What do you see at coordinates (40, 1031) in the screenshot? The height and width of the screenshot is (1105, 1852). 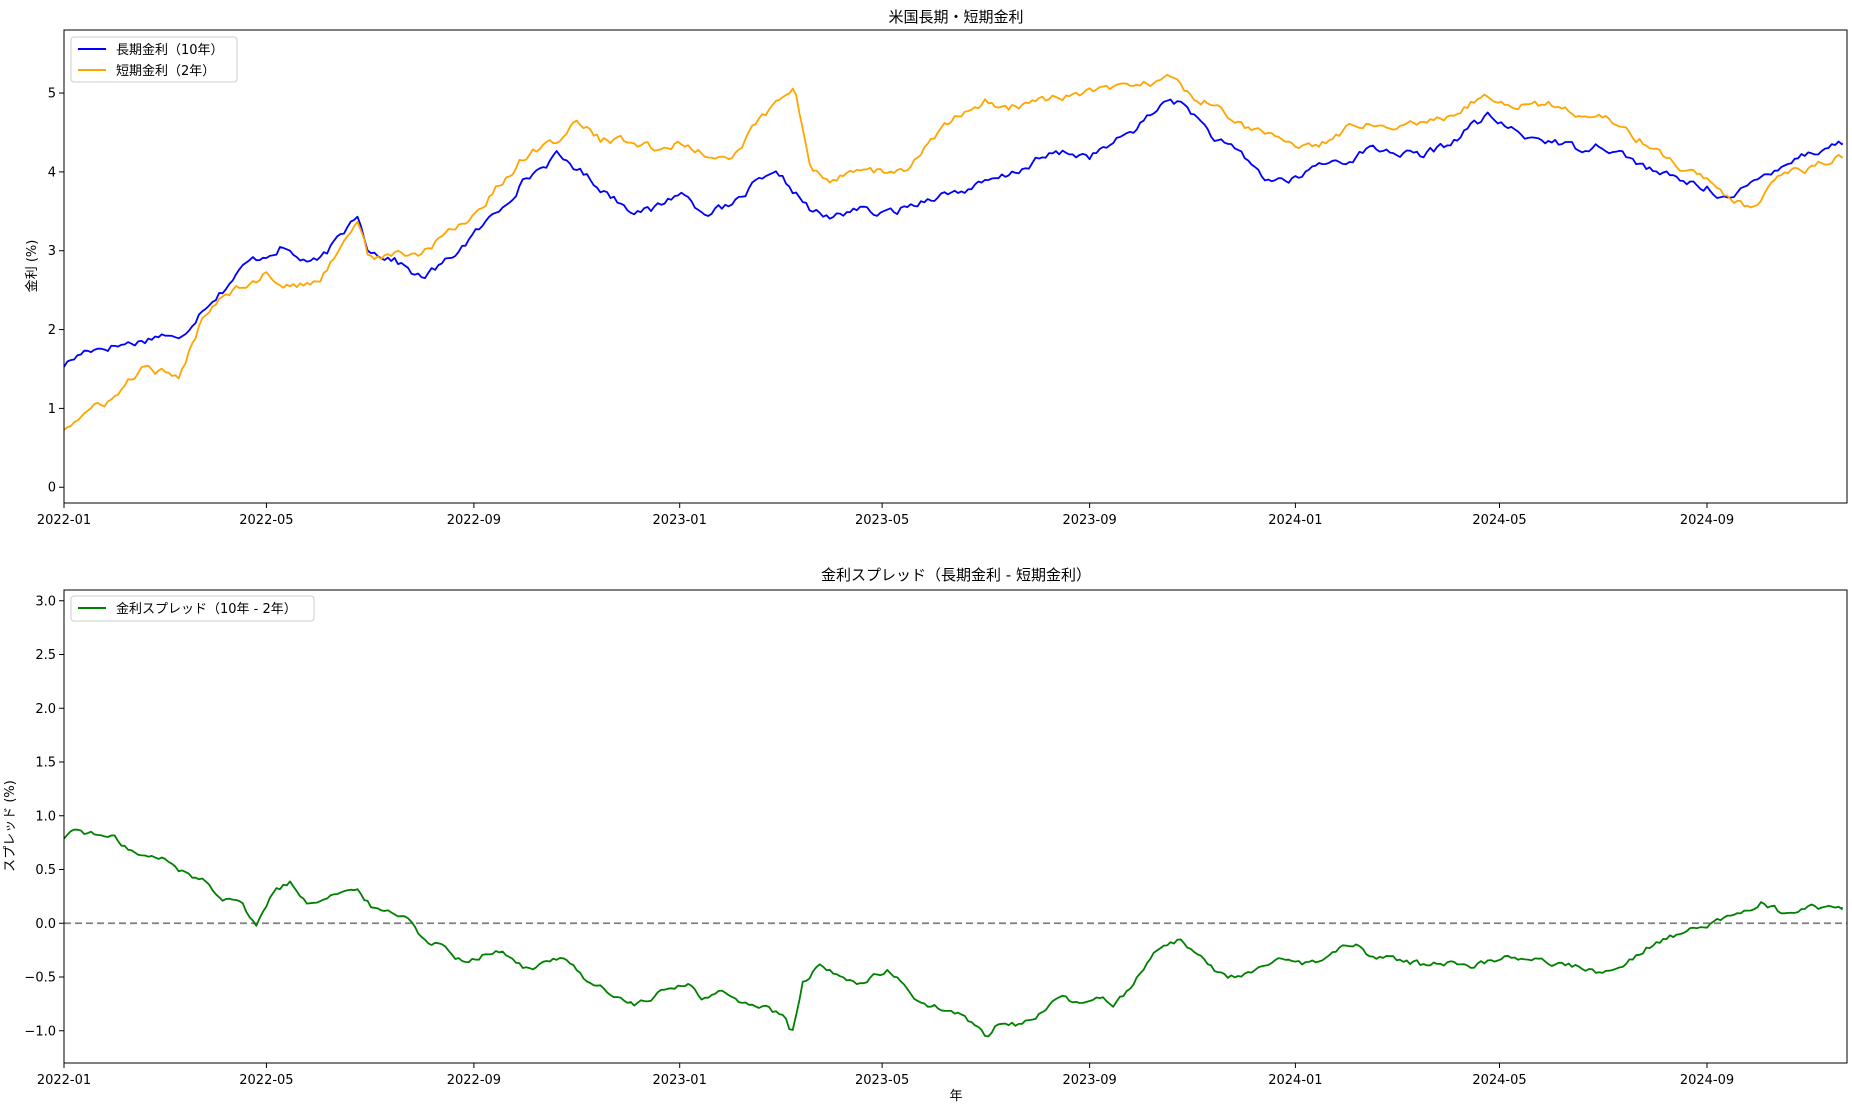 I see `y-tick-label: −1.0` at bounding box center [40, 1031].